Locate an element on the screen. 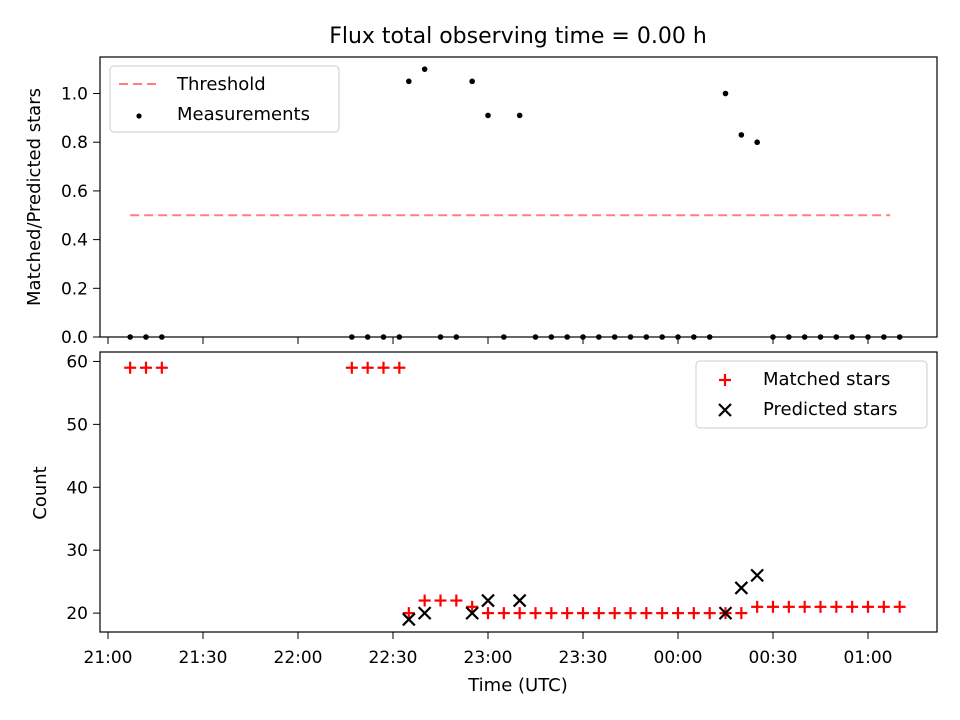 This screenshot has height=720, width=960. bottom-x-tick-label: 01:00 is located at coordinates (868, 658).